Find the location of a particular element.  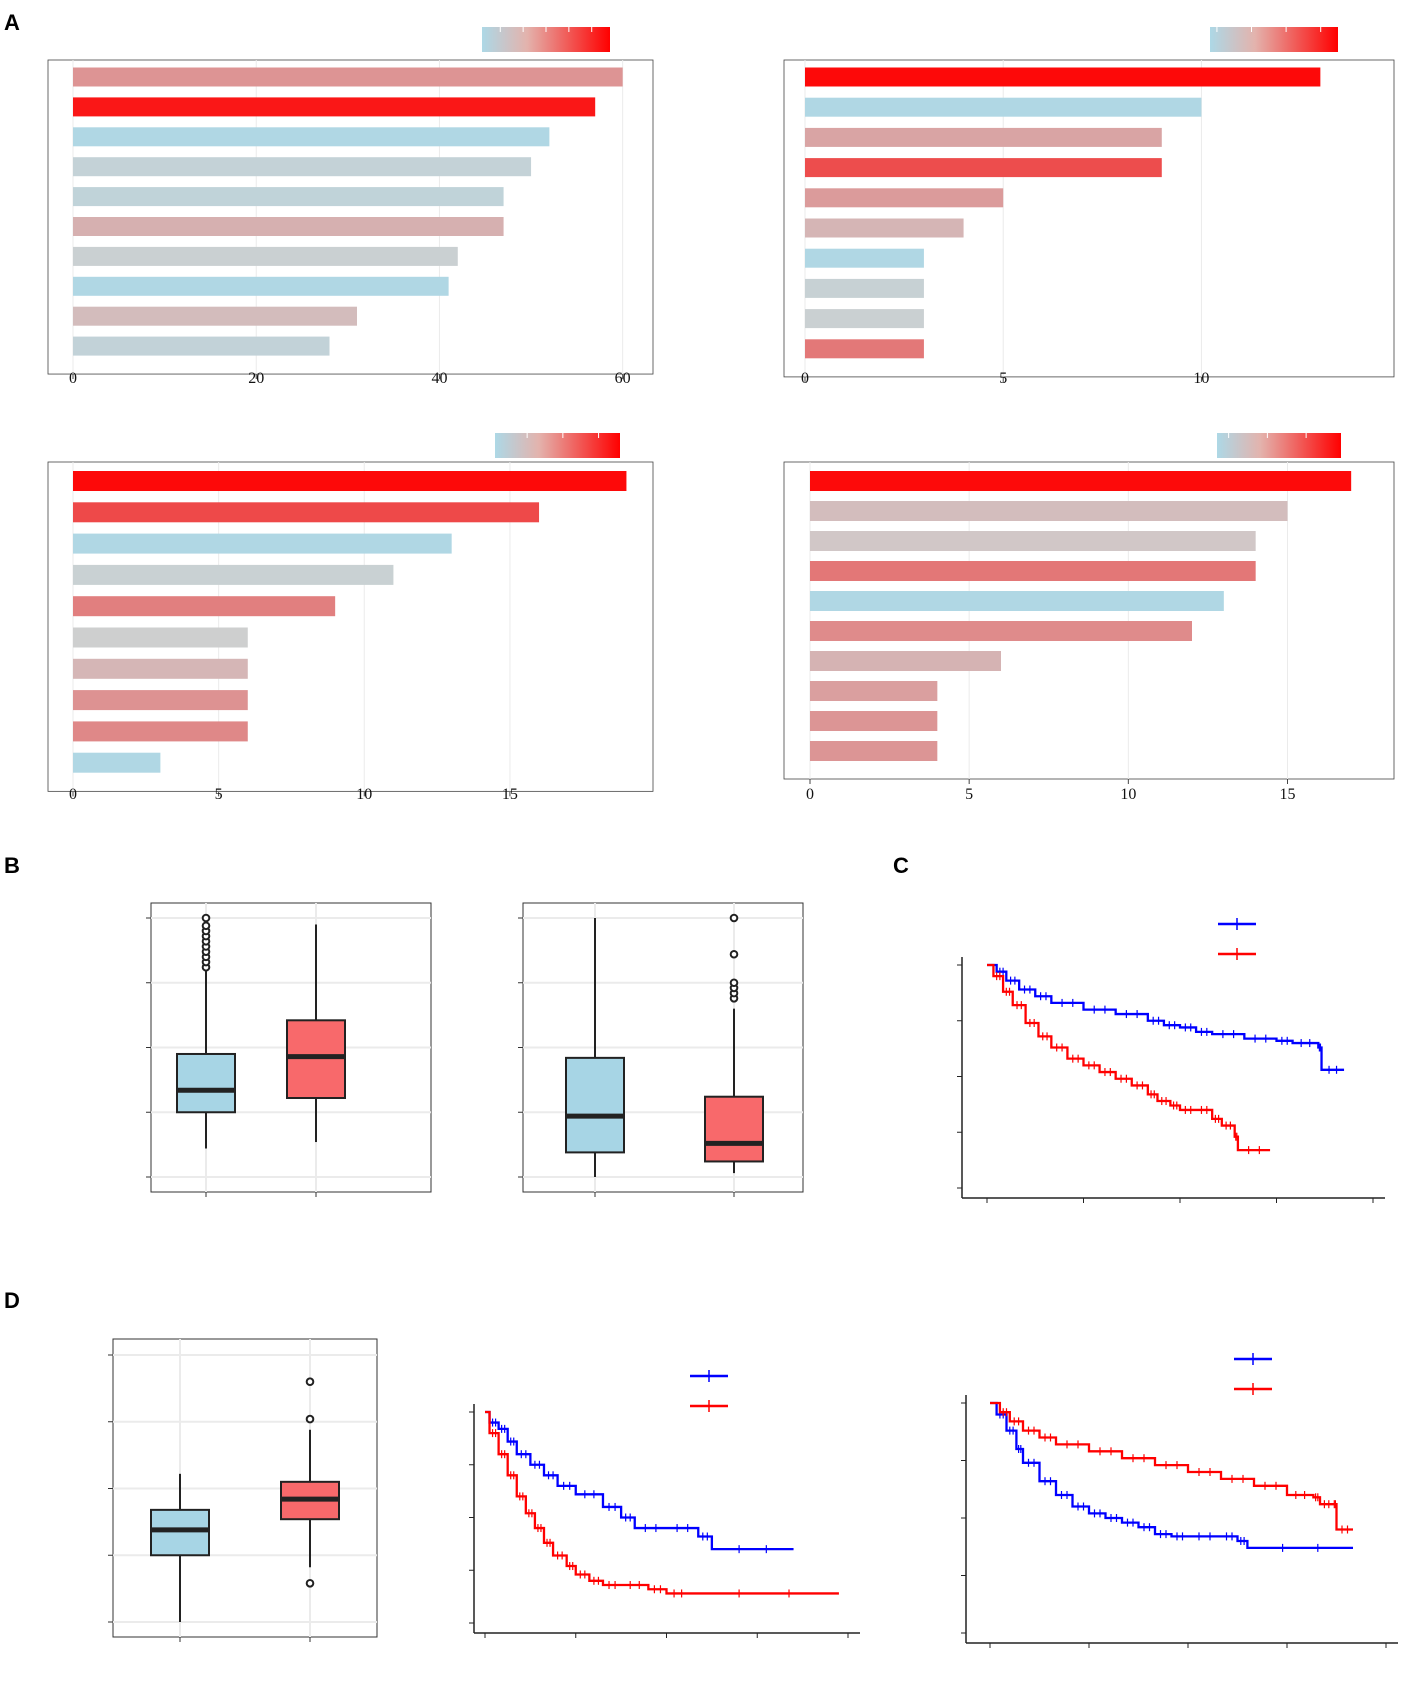

panel-label-a: A is located at coordinates (12, 22).